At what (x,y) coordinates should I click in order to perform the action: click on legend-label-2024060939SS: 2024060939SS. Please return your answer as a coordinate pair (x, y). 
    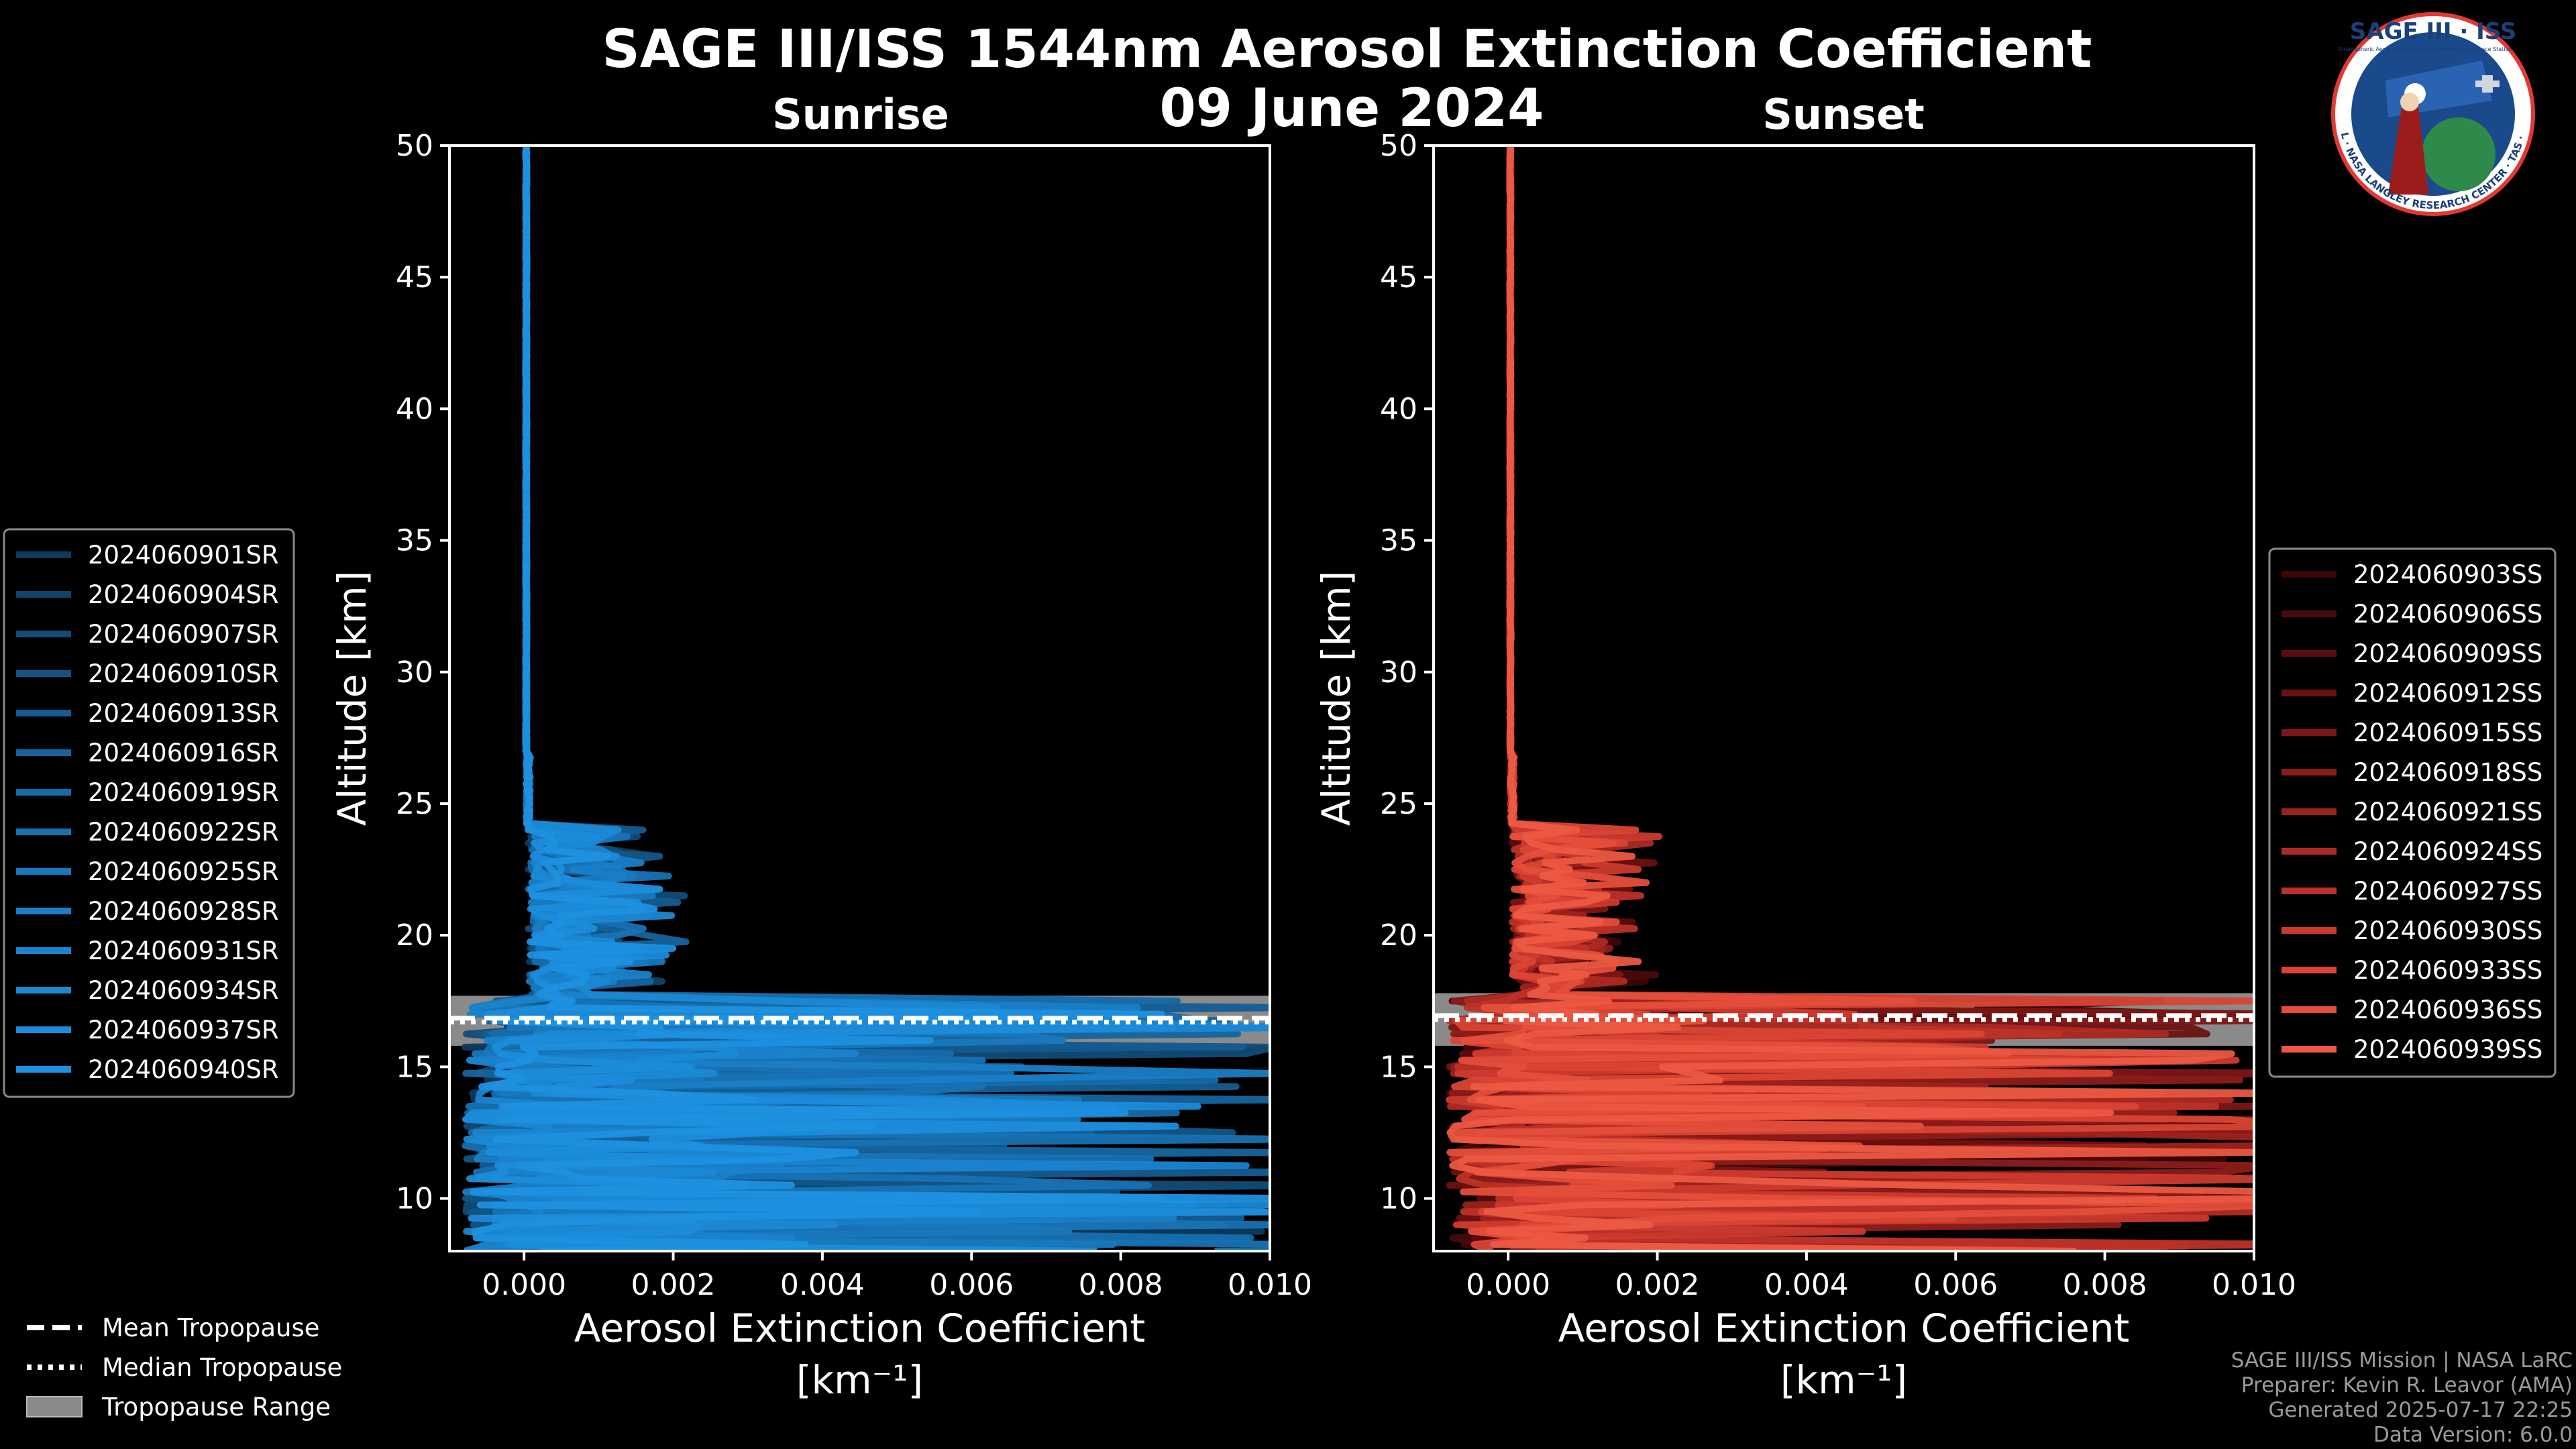
    Looking at the image, I should click on (2447, 1049).